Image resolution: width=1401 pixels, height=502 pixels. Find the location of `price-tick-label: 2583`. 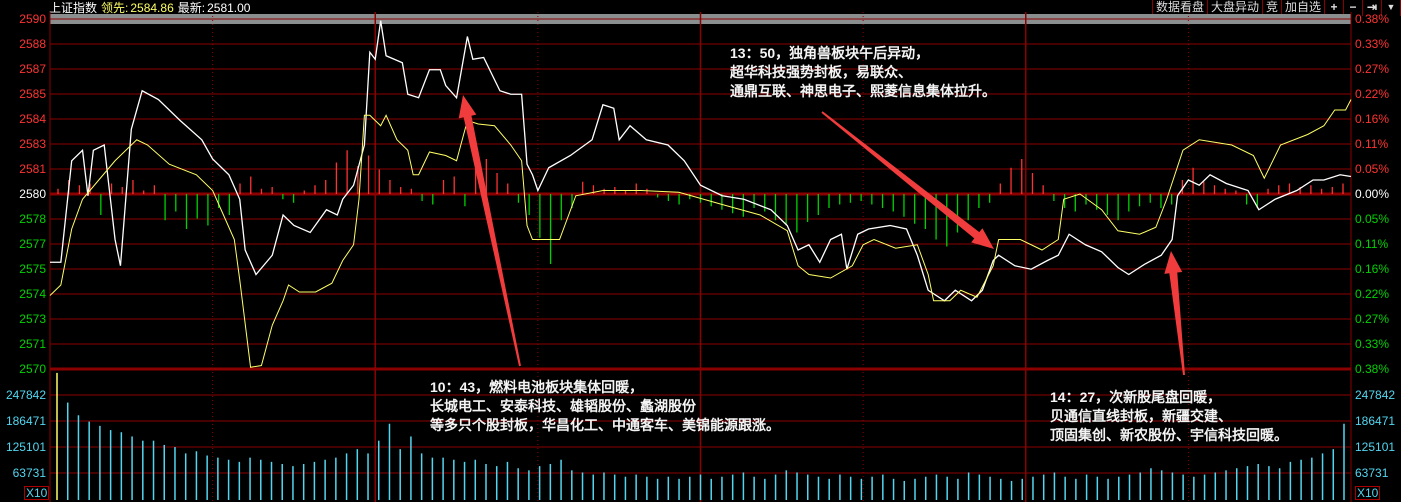

price-tick-label: 2583 is located at coordinates (32, 144).